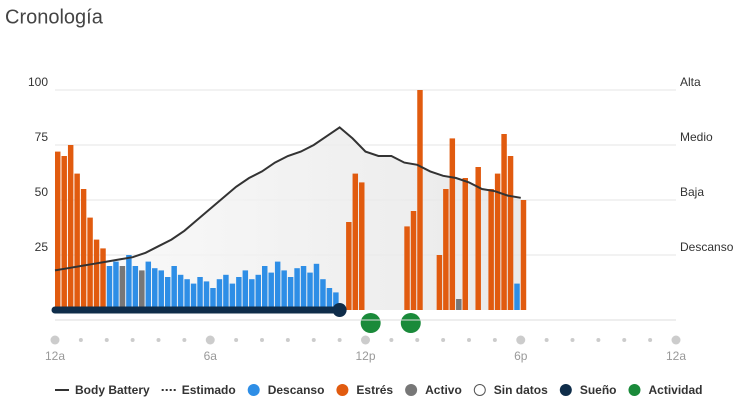 The width and height of the screenshot is (756, 412). I want to click on activity-icon, so click(370, 323).